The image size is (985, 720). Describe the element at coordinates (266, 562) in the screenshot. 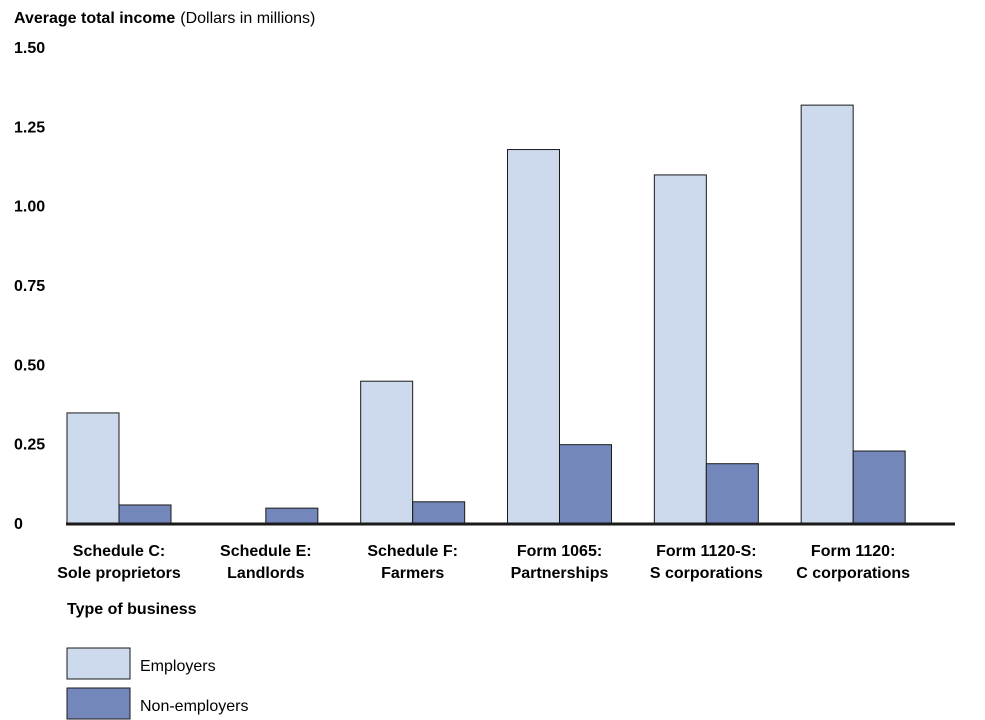

I see `x-category-label: Schedule E: Landlords` at that location.